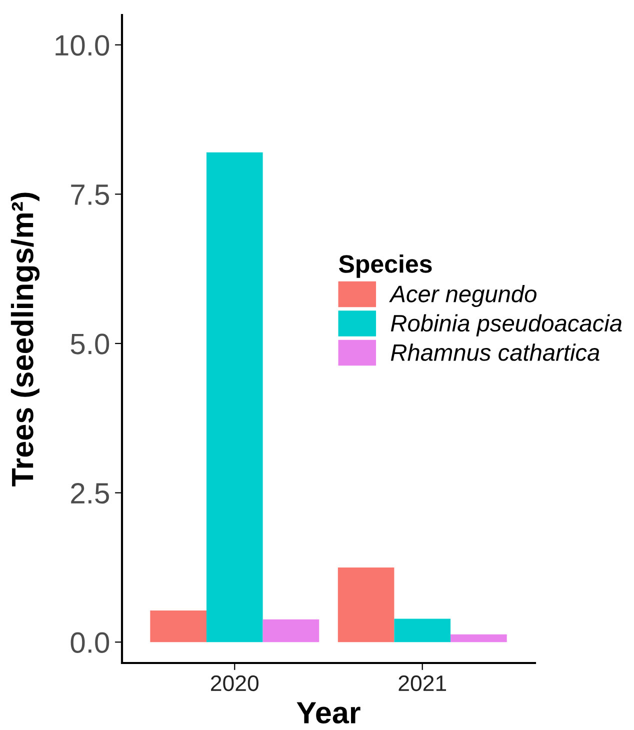 The width and height of the screenshot is (634, 730). What do you see at coordinates (495, 352) in the screenshot?
I see `legend-label: Rhamnus cathartica` at bounding box center [495, 352].